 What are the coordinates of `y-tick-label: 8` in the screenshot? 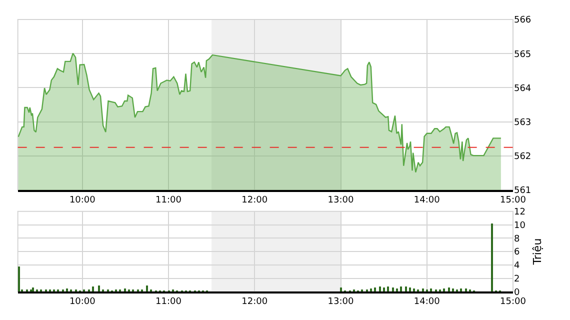 It's located at (517, 239).